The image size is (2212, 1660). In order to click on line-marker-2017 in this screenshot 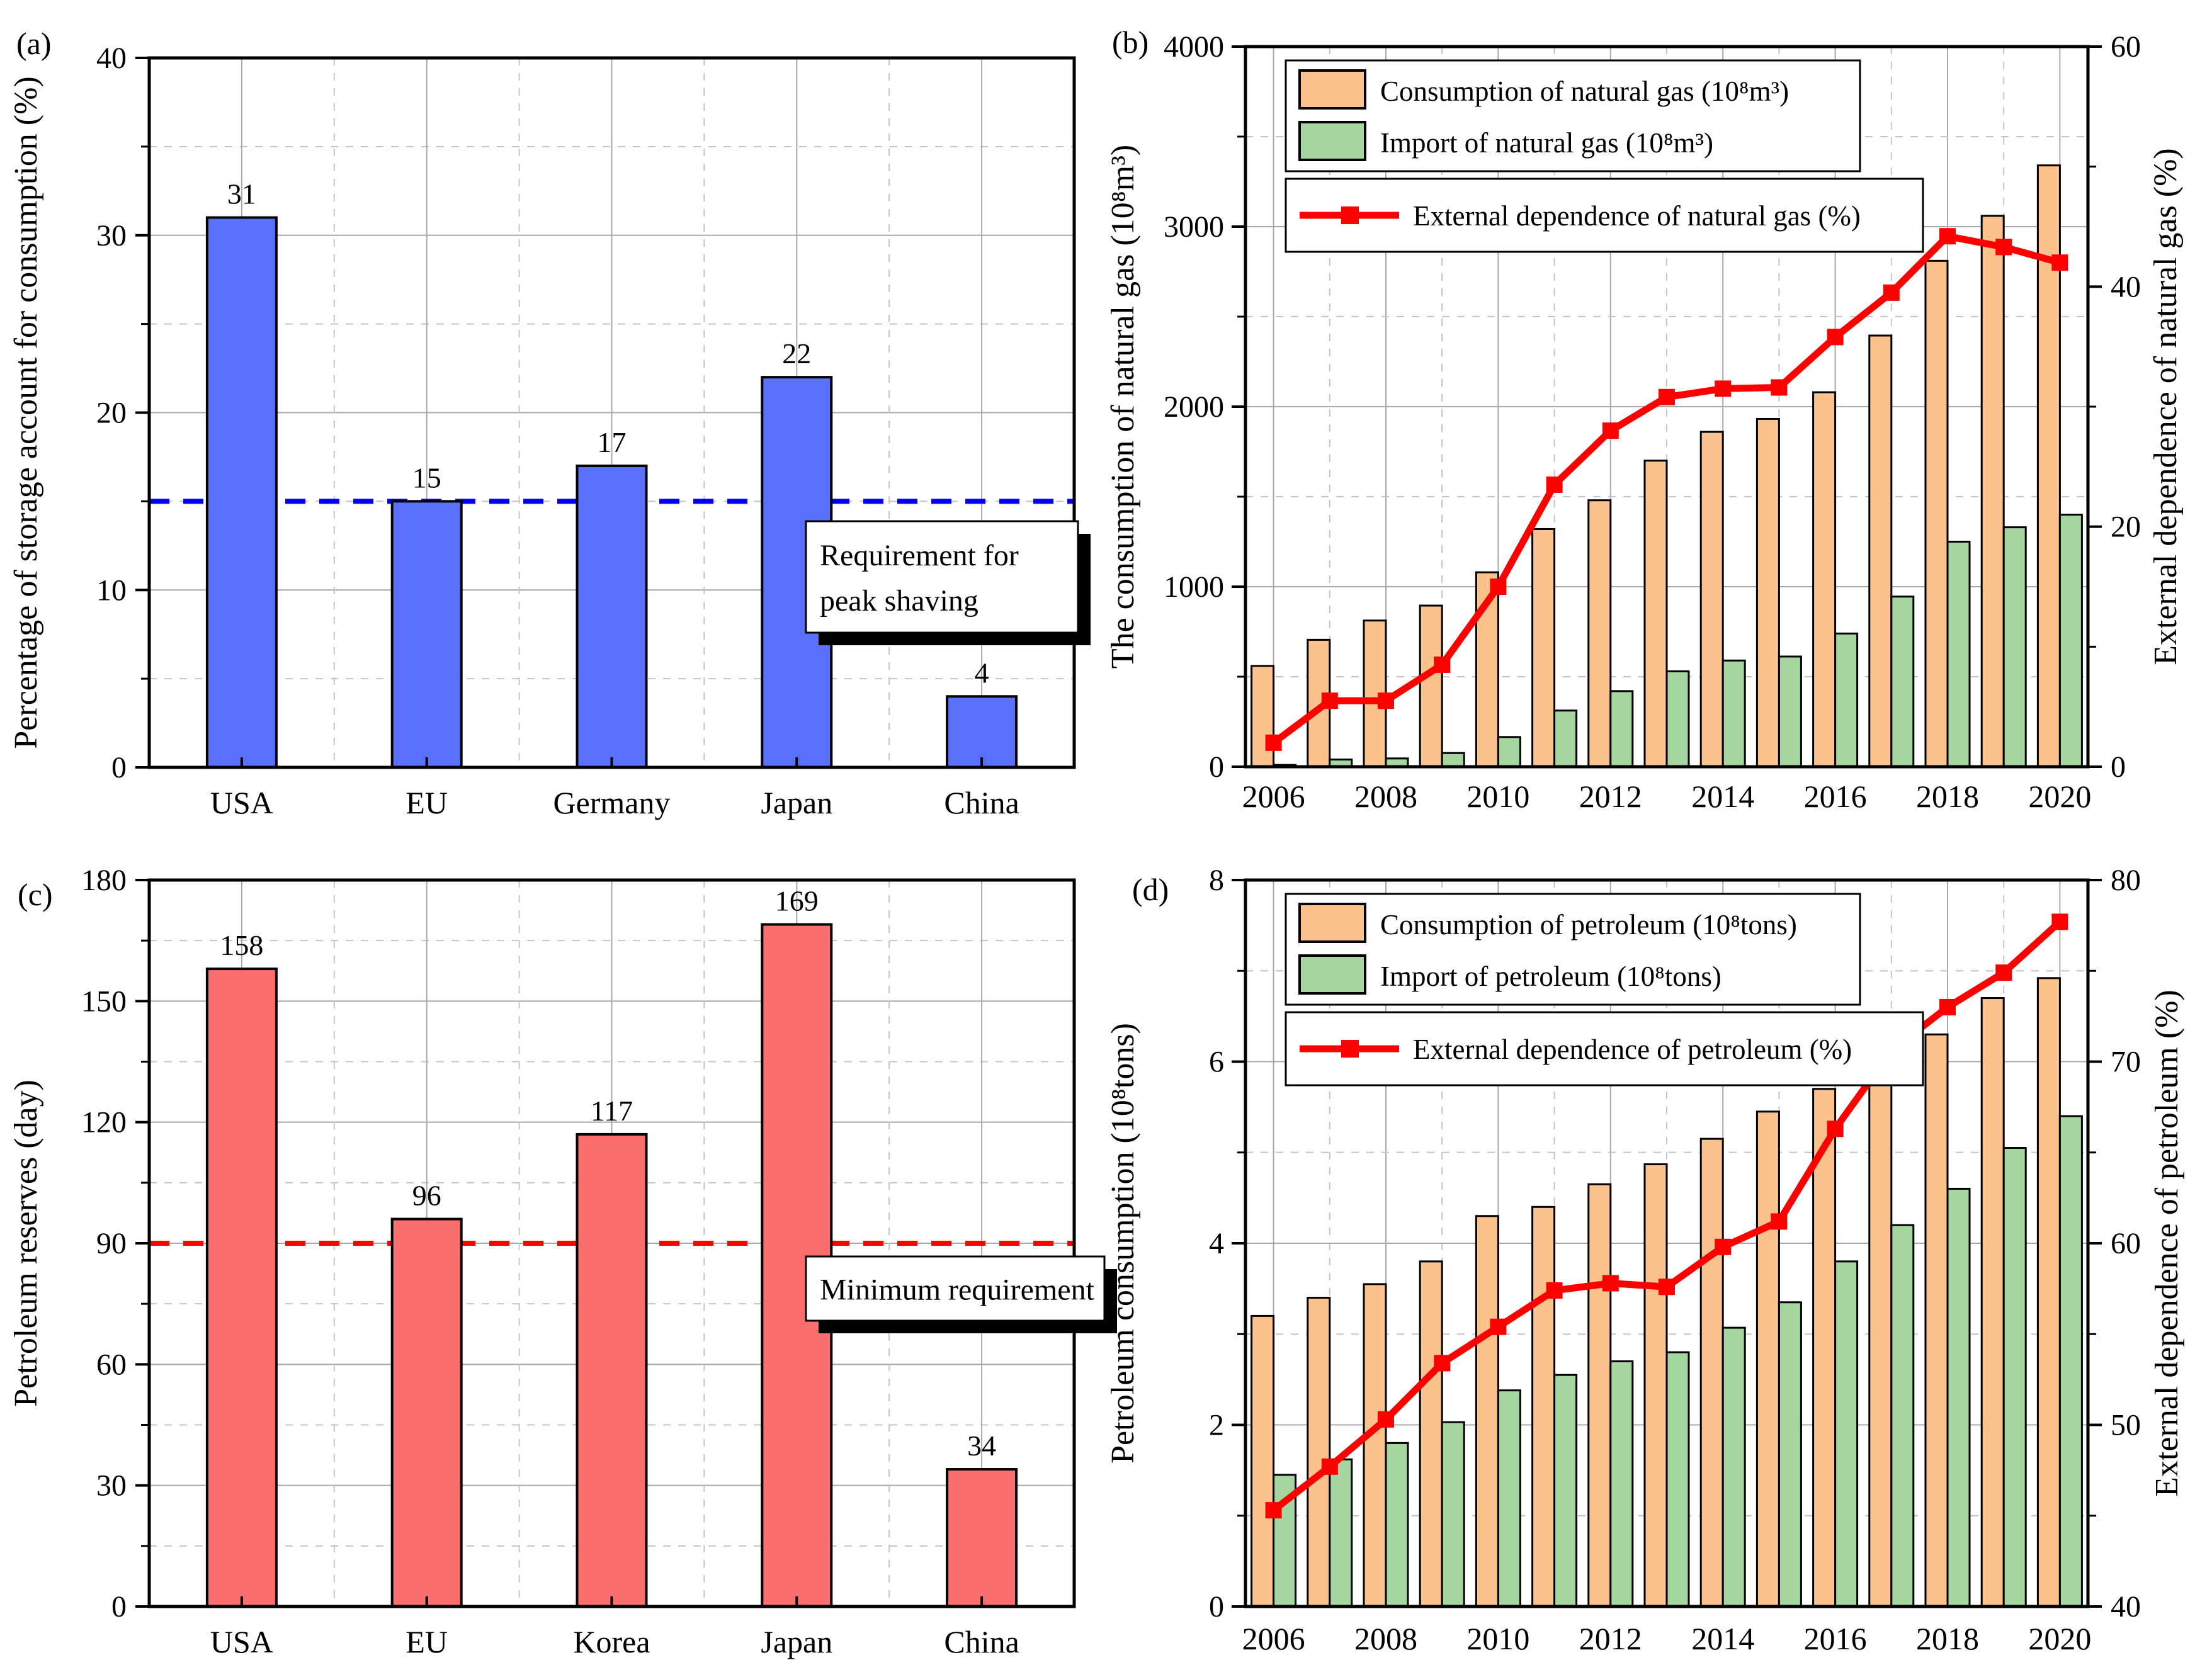, I will do `click(1891, 292)`.